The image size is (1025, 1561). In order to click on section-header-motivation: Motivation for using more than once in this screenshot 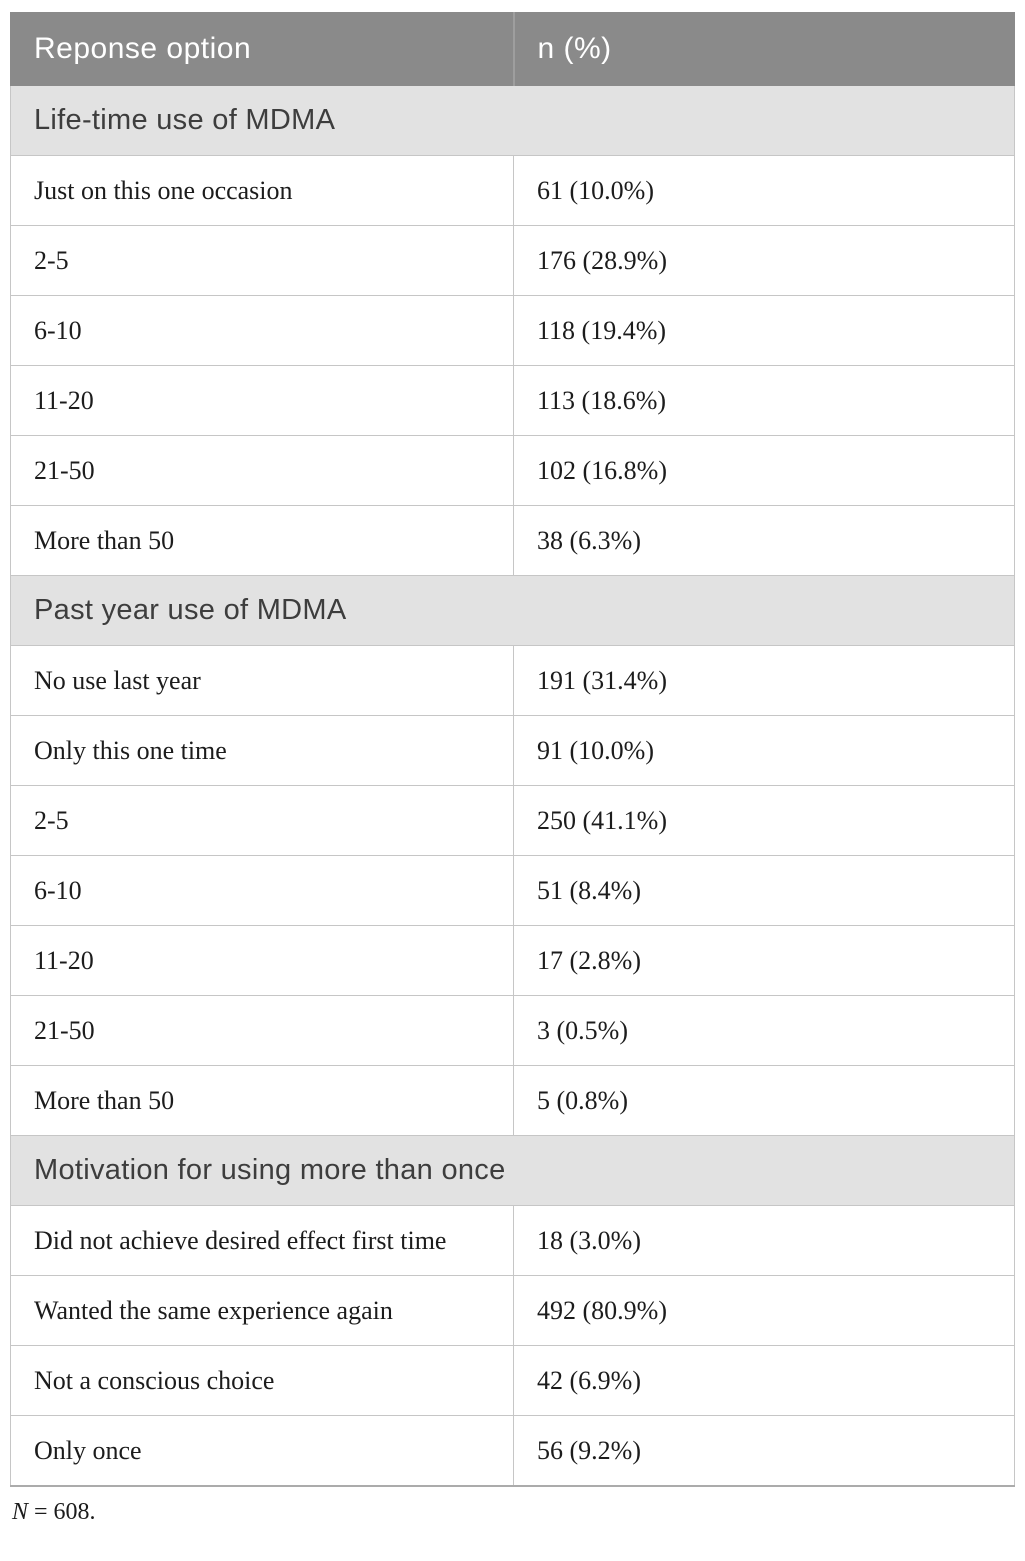, I will do `click(512, 1170)`.